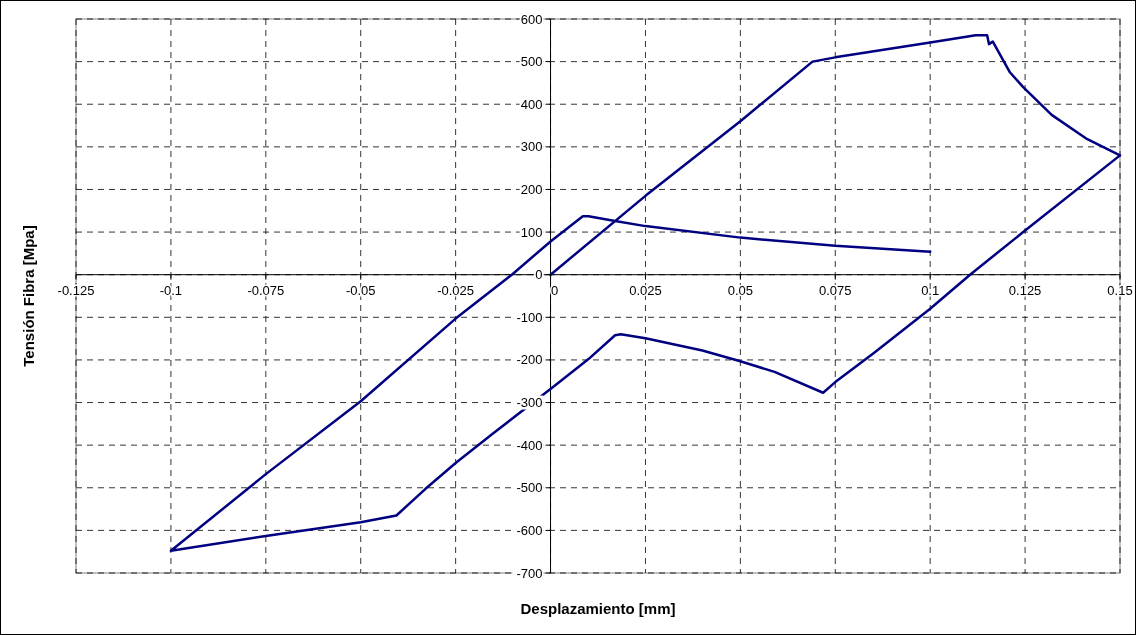 The height and width of the screenshot is (635, 1136). Describe the element at coordinates (1025, 290) in the screenshot. I see `x-tick-label: 0.125` at that location.